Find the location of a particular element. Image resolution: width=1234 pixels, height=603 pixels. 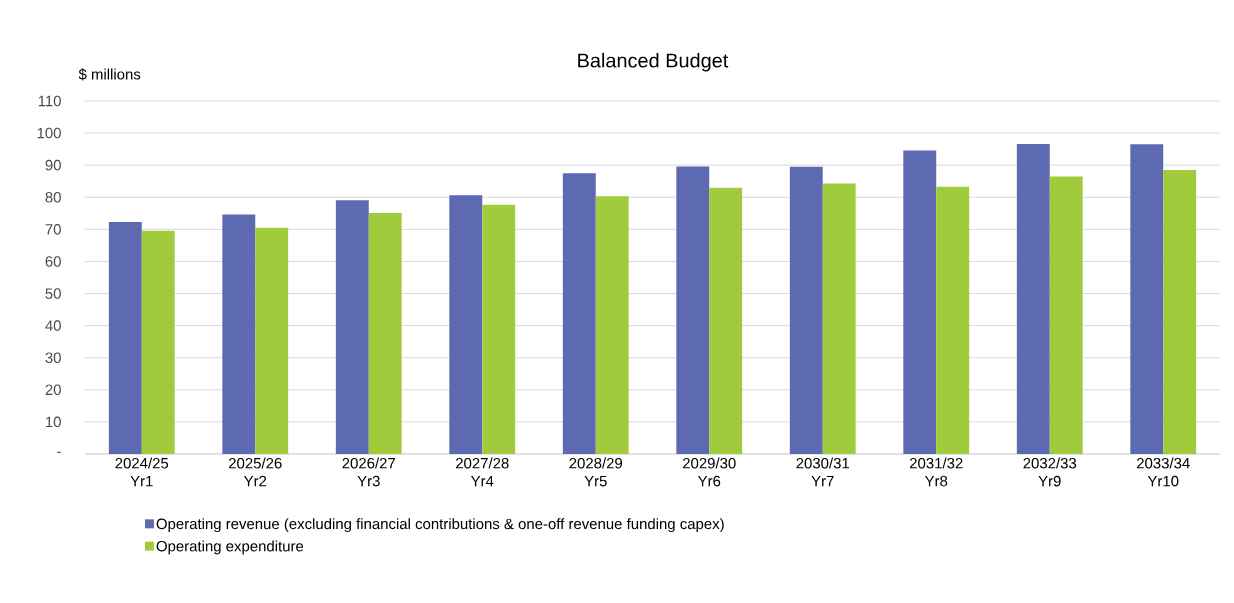

y-tick-label: 20 is located at coordinates (53, 390).